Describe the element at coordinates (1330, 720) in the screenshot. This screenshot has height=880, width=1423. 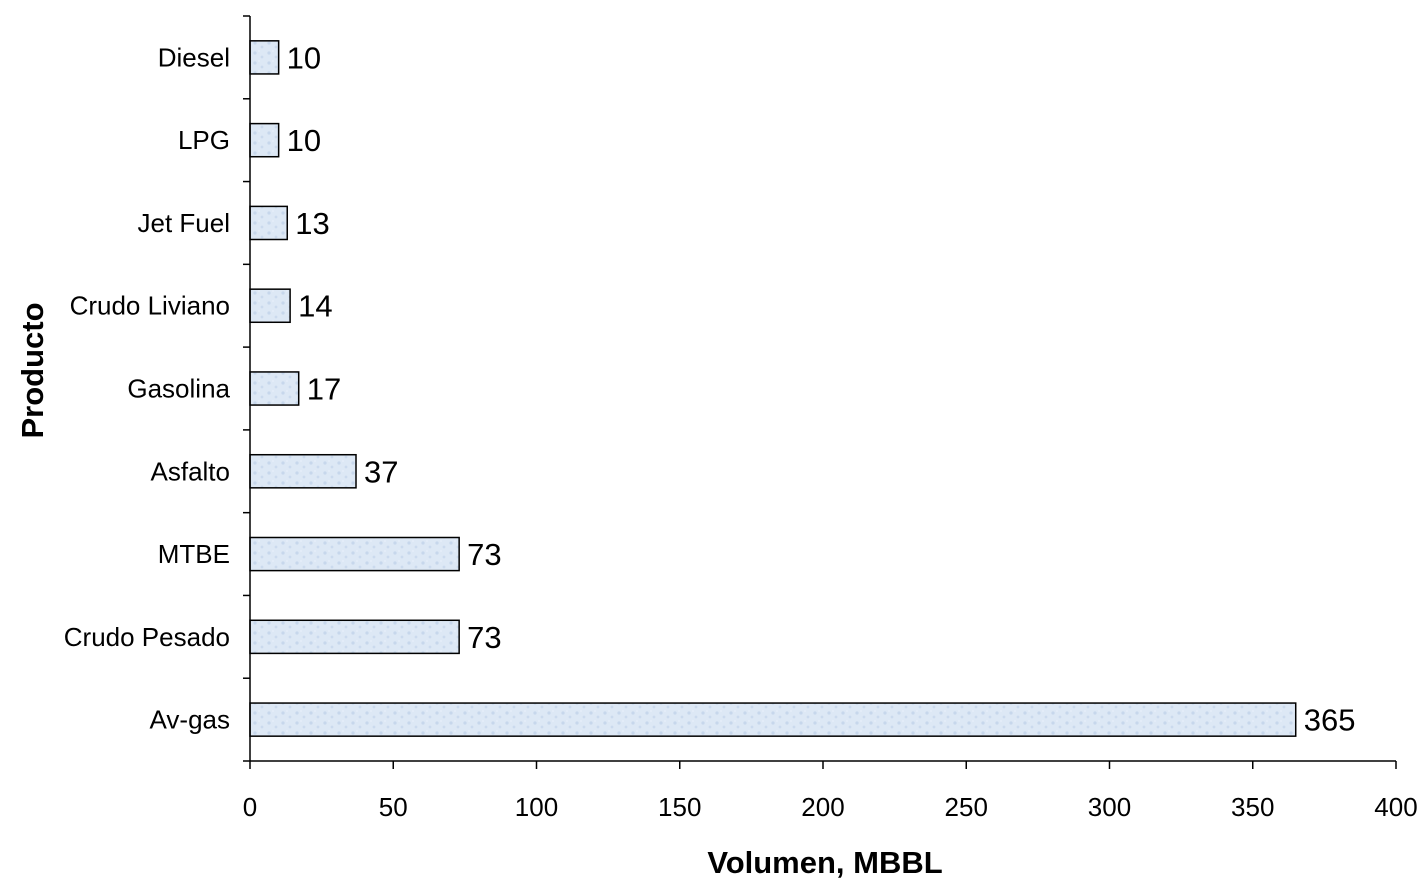
I see `data-label: 365` at that location.